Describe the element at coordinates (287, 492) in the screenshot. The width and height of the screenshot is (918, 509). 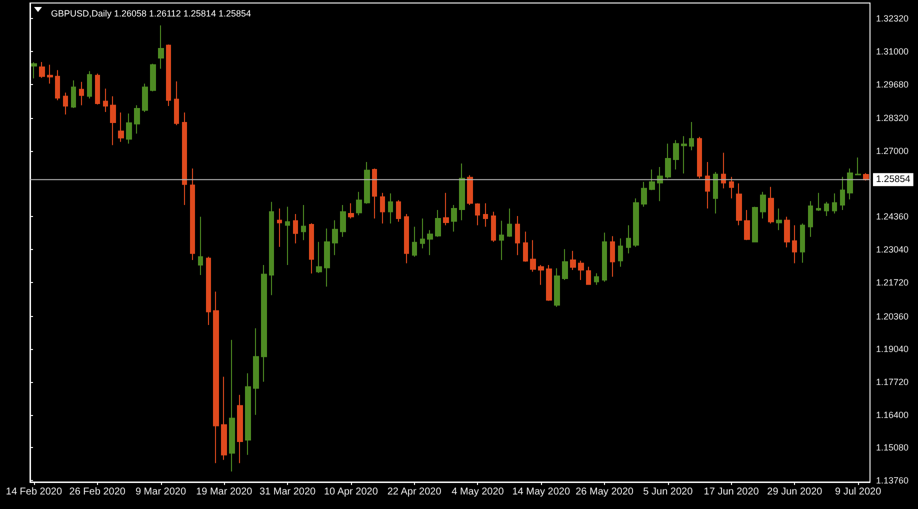
I see `x-tick-label: 31 Mar 2020` at that location.